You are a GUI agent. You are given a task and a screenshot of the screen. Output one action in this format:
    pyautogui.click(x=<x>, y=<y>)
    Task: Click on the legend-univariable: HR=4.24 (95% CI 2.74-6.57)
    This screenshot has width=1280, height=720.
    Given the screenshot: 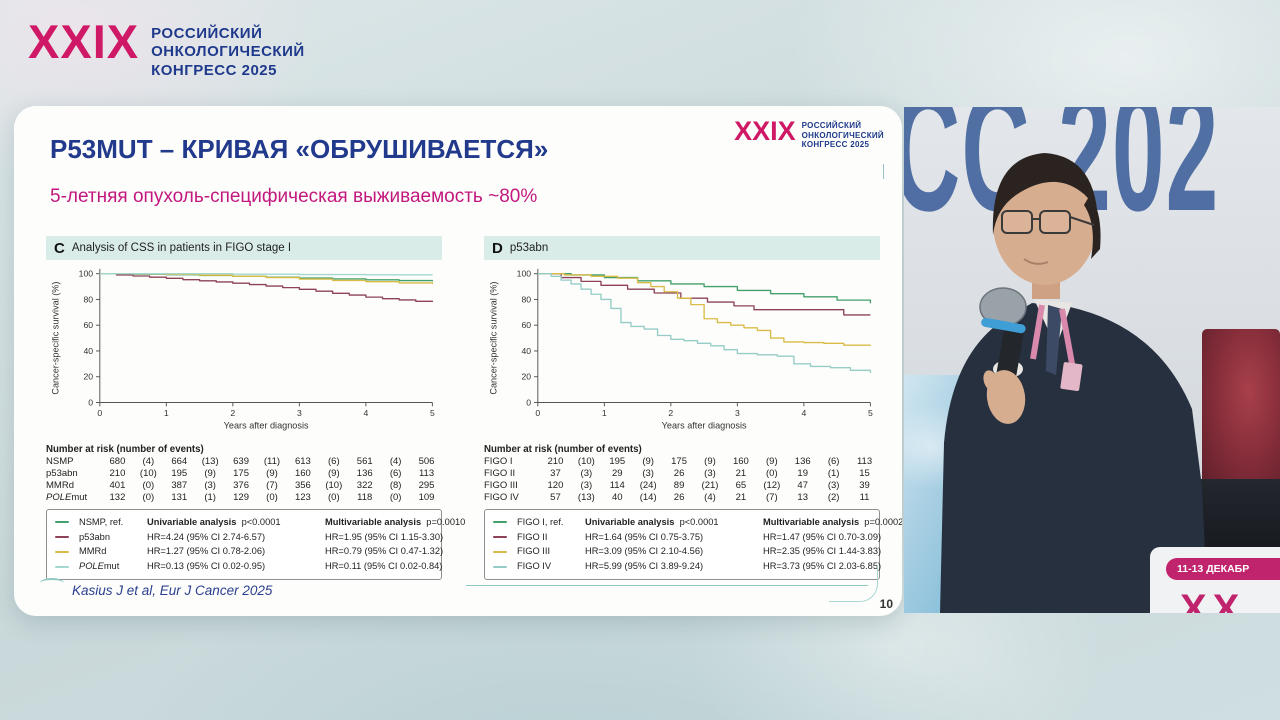 What is the action you would take?
    pyautogui.click(x=206, y=536)
    